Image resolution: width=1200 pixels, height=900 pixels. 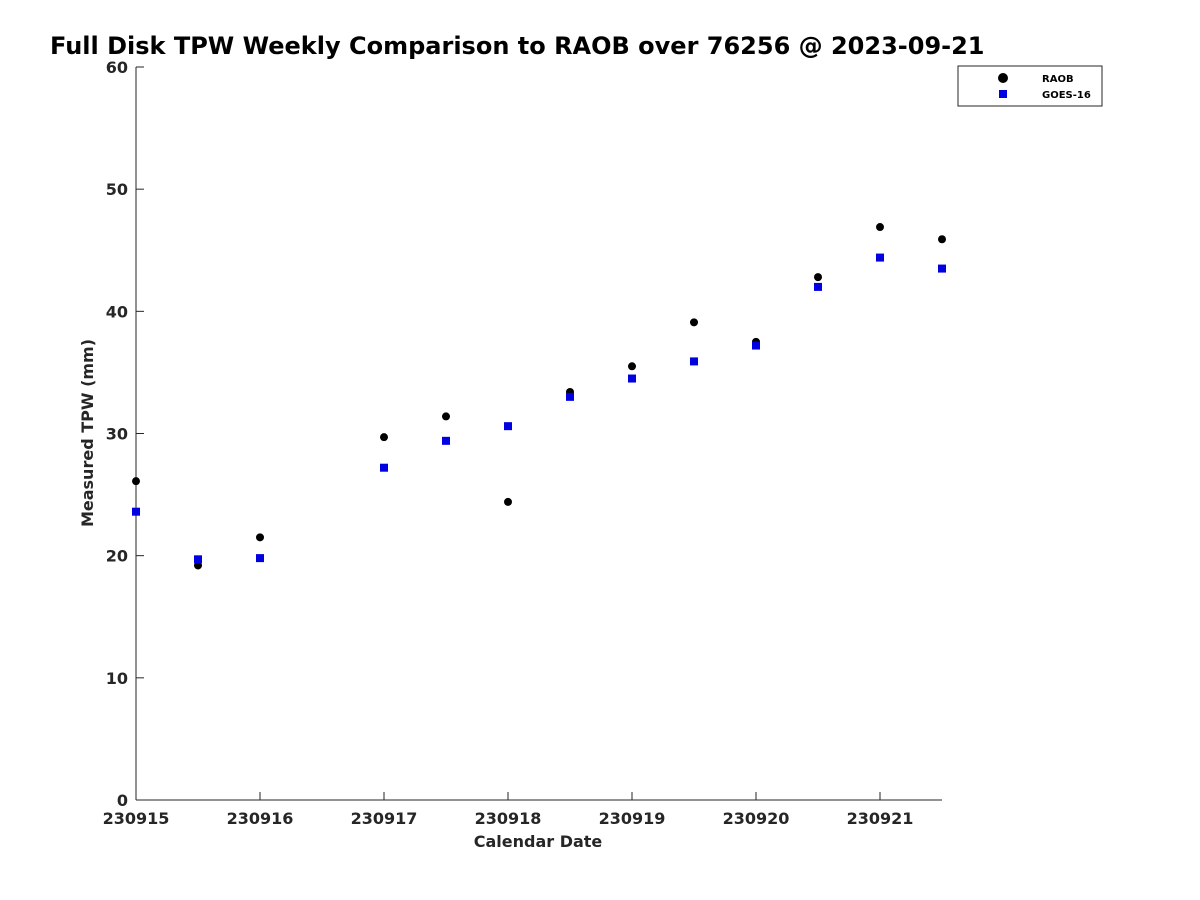 I want to click on y-tick-label: 30, so click(x=117, y=434).